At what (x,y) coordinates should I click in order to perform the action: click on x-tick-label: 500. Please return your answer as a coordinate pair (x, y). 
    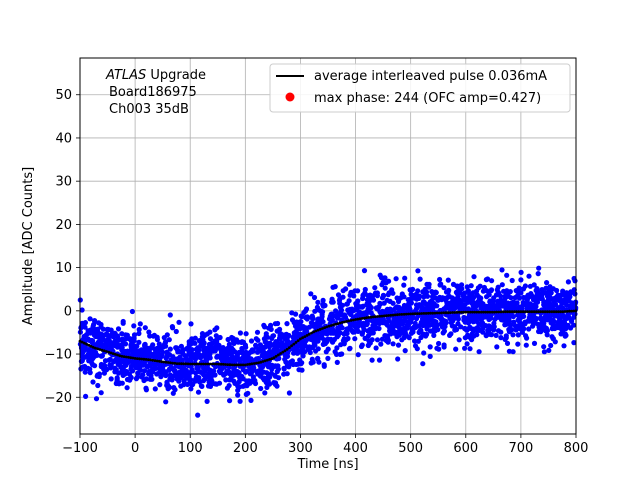
    Looking at the image, I should click on (410, 448).